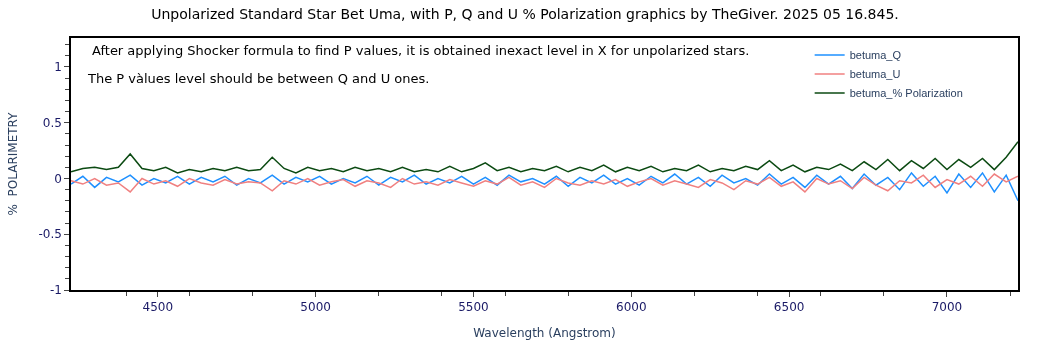  I want to click on x-tick-label: 4500, so click(158, 307).